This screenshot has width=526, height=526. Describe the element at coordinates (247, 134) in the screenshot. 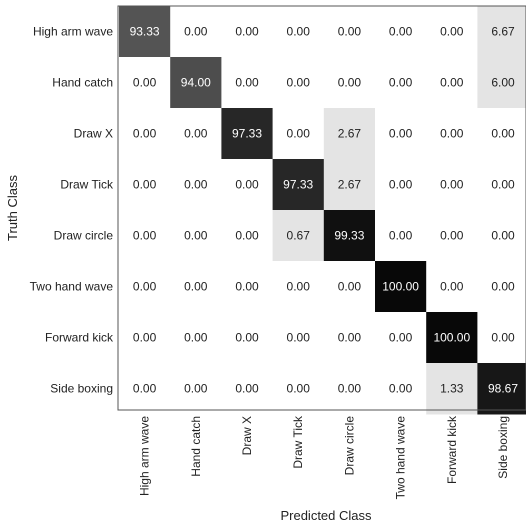

I see `cell-value-label: 97.33` at that location.